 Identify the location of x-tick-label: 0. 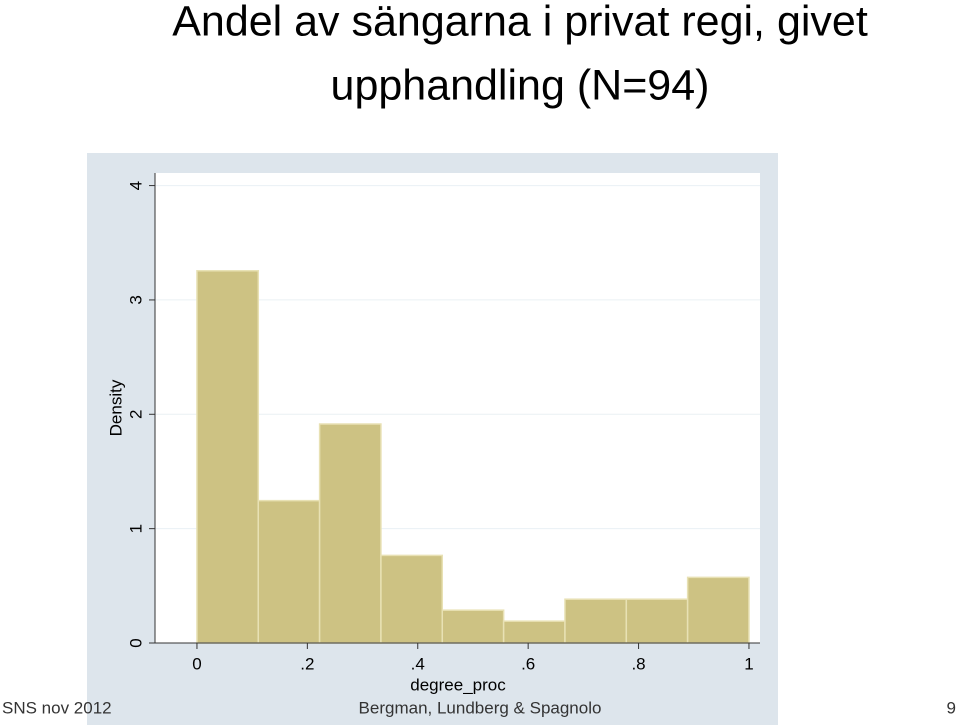
(196, 663).